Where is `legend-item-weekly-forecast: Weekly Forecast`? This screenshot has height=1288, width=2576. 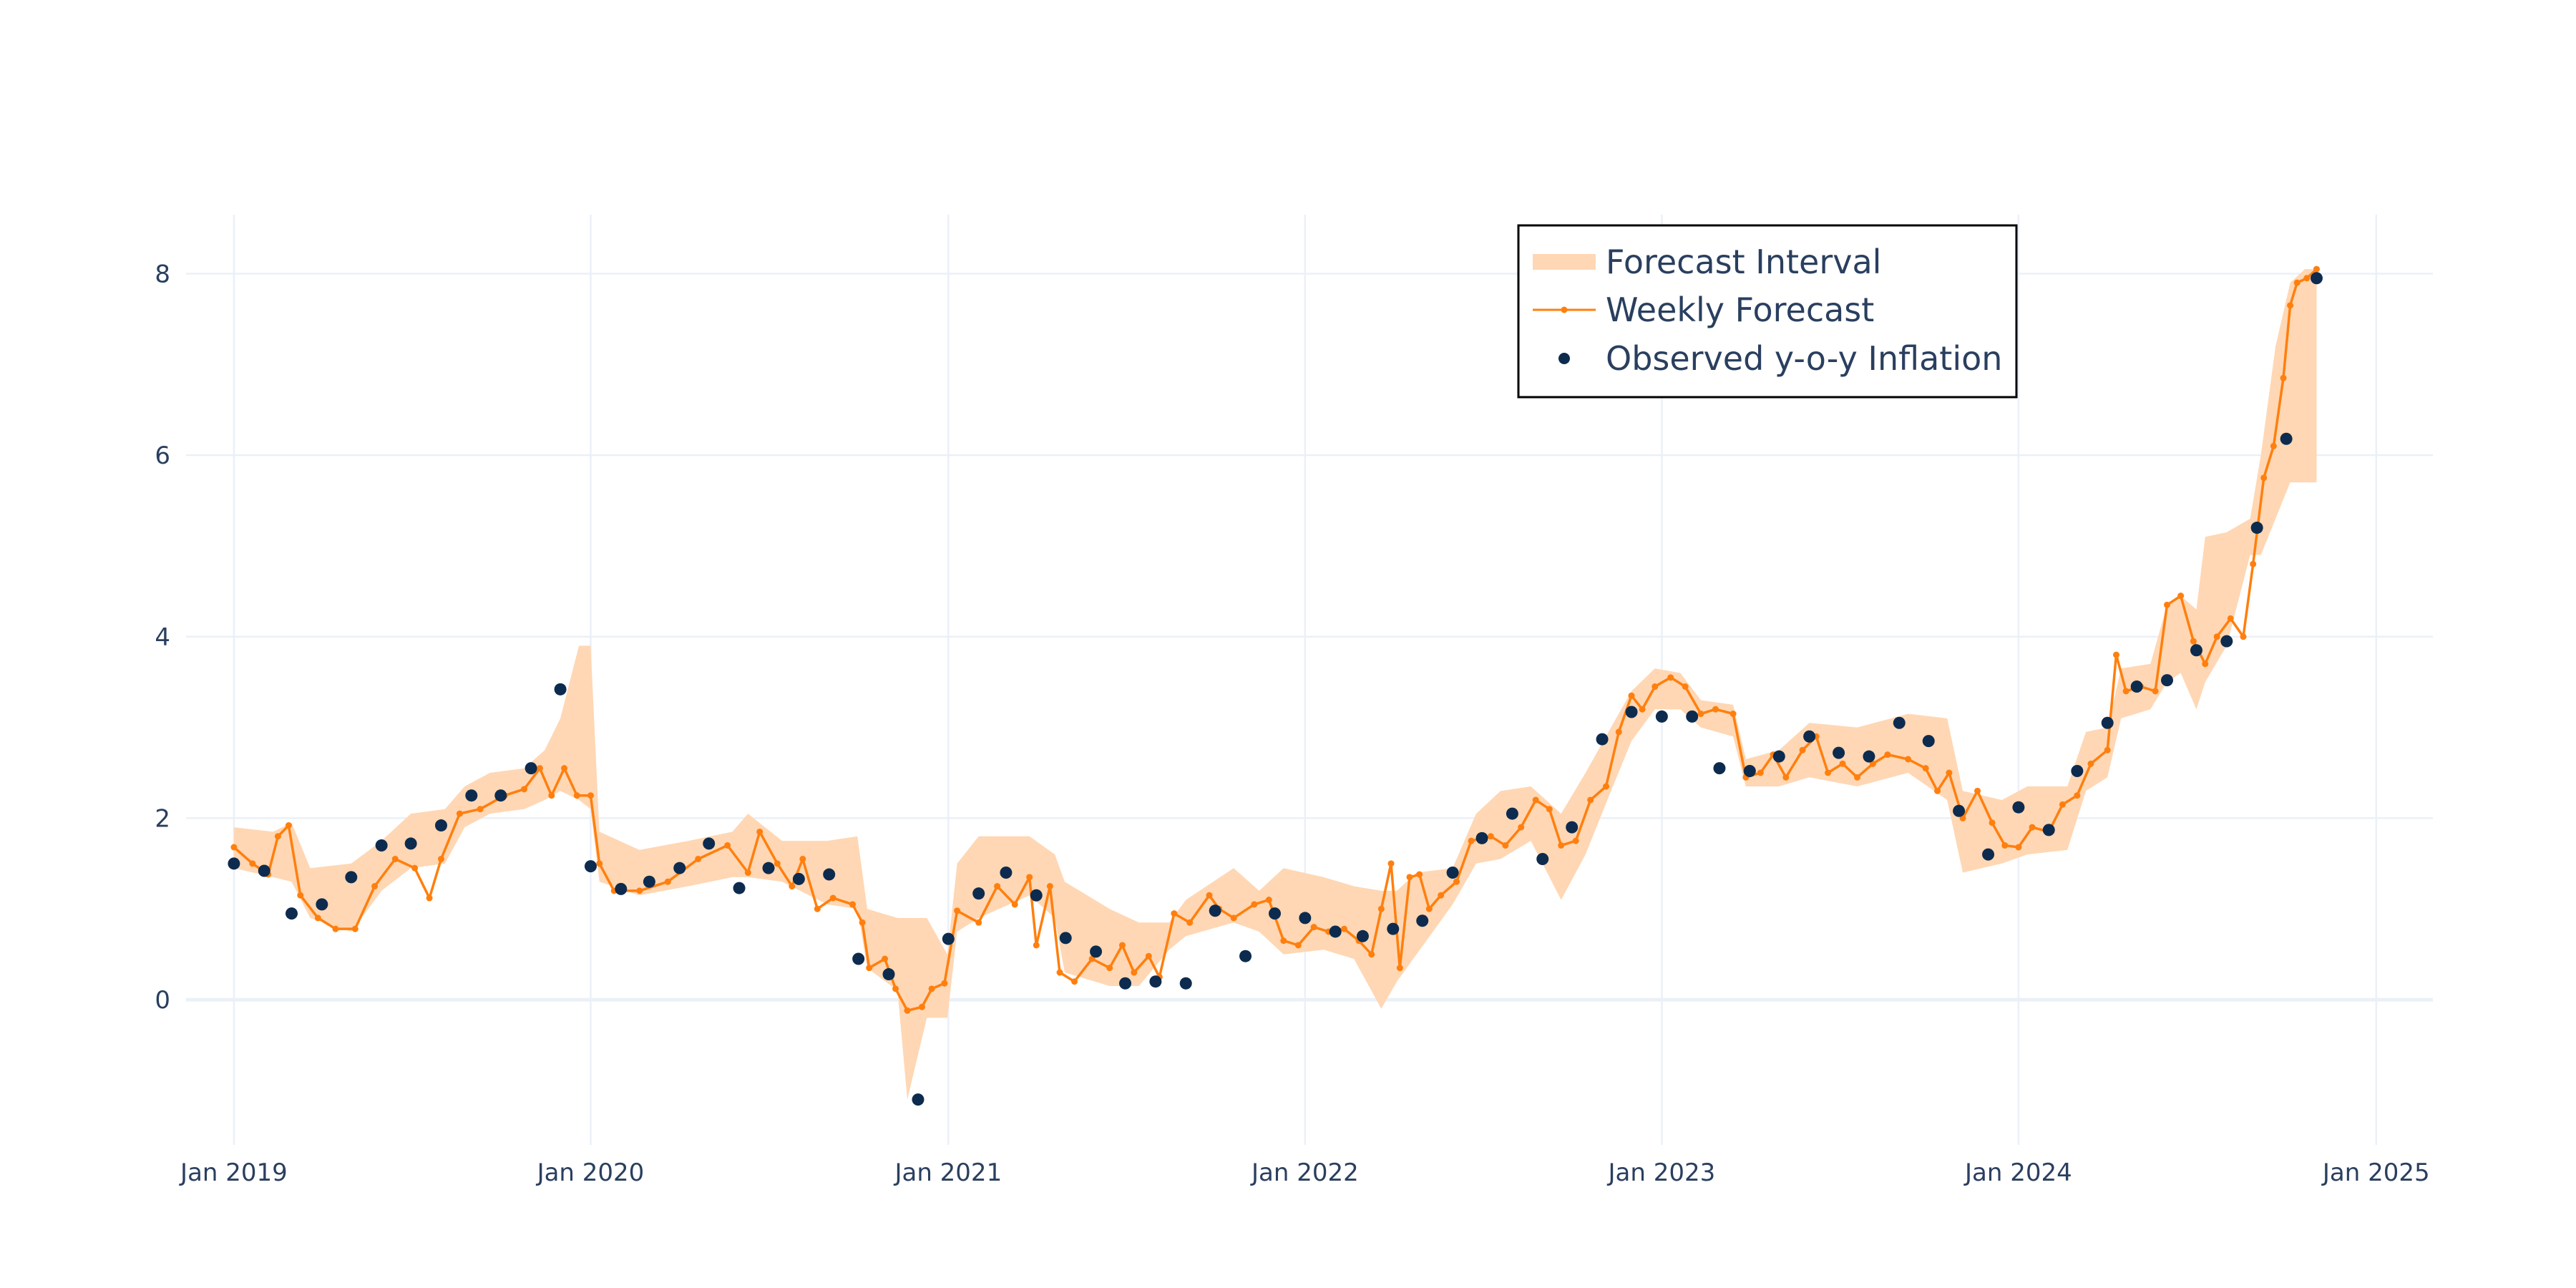
legend-item-weekly-forecast: Weekly Forecast is located at coordinates (1703, 310).